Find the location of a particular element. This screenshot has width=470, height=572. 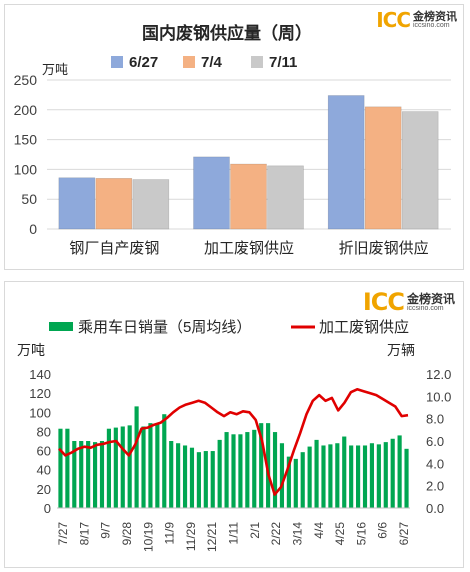

chart2-x-tick: 5/16 is located at coordinates (361, 534).